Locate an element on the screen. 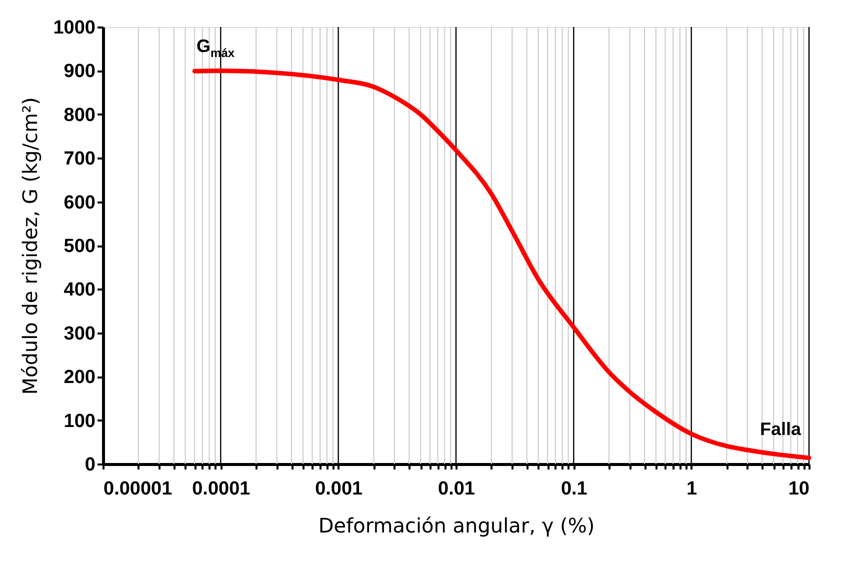  x-tick-label: 0.001 is located at coordinates (339, 489).